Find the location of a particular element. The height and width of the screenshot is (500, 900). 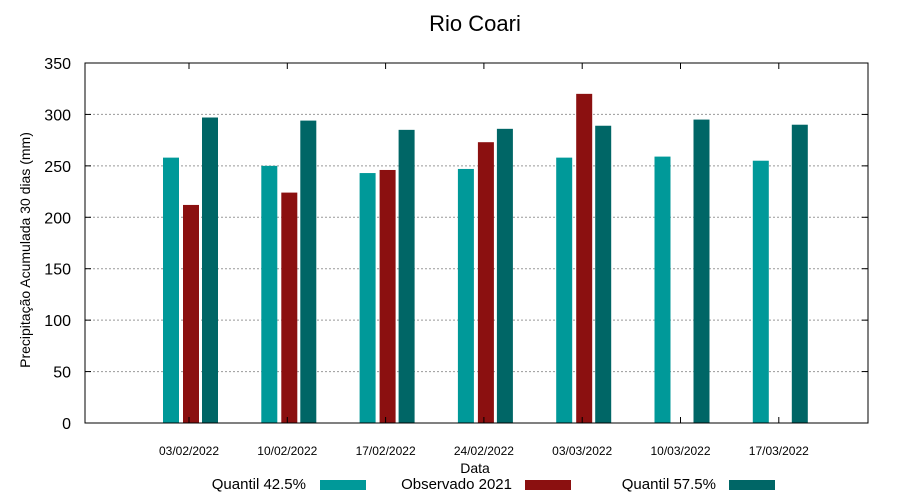

x-tick-label: 17/03/2022 is located at coordinates (779, 451).